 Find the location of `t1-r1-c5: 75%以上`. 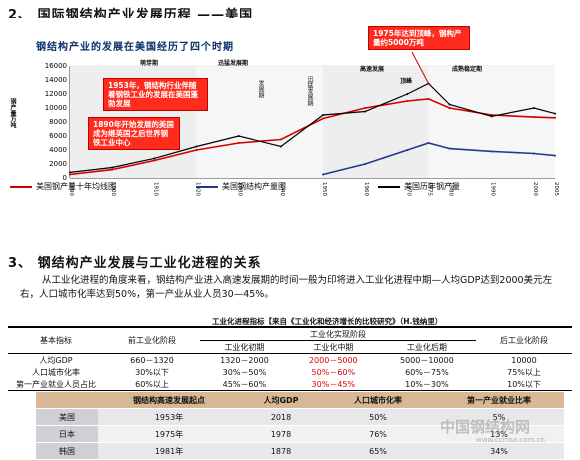

t1-r1-c5: 75%以上 is located at coordinates (524, 372).